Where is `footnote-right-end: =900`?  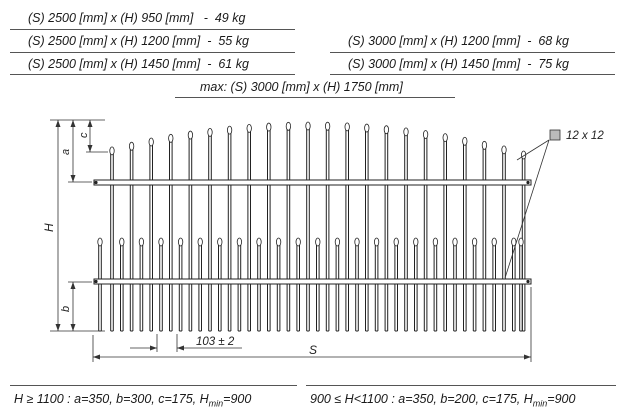
footnote-right-end: =900 is located at coordinates (561, 399).